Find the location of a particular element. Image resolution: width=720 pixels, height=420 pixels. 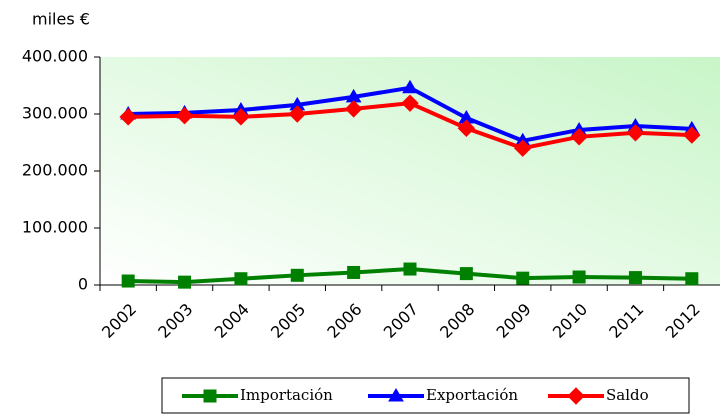

x-tick-label: 2004 is located at coordinates (232, 321).